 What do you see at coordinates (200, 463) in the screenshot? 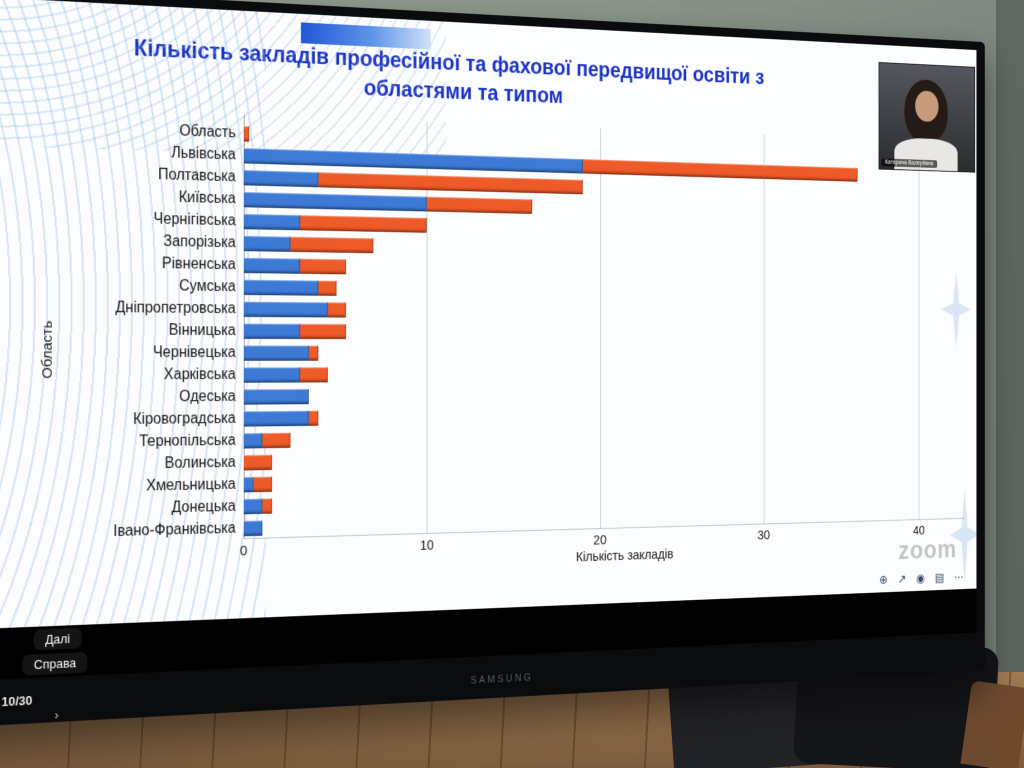
I see `category-label: Волинська` at bounding box center [200, 463].